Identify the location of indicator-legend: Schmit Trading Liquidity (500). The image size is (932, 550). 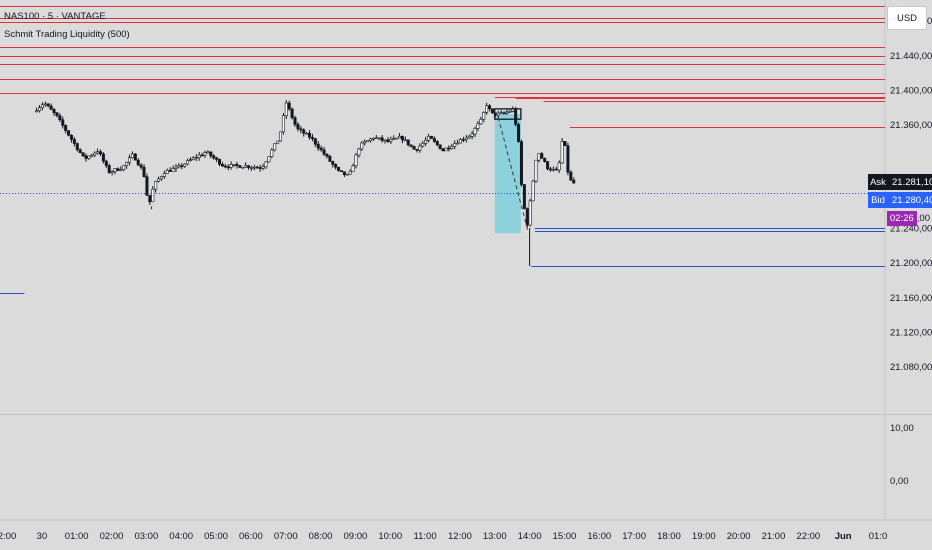
(67, 34).